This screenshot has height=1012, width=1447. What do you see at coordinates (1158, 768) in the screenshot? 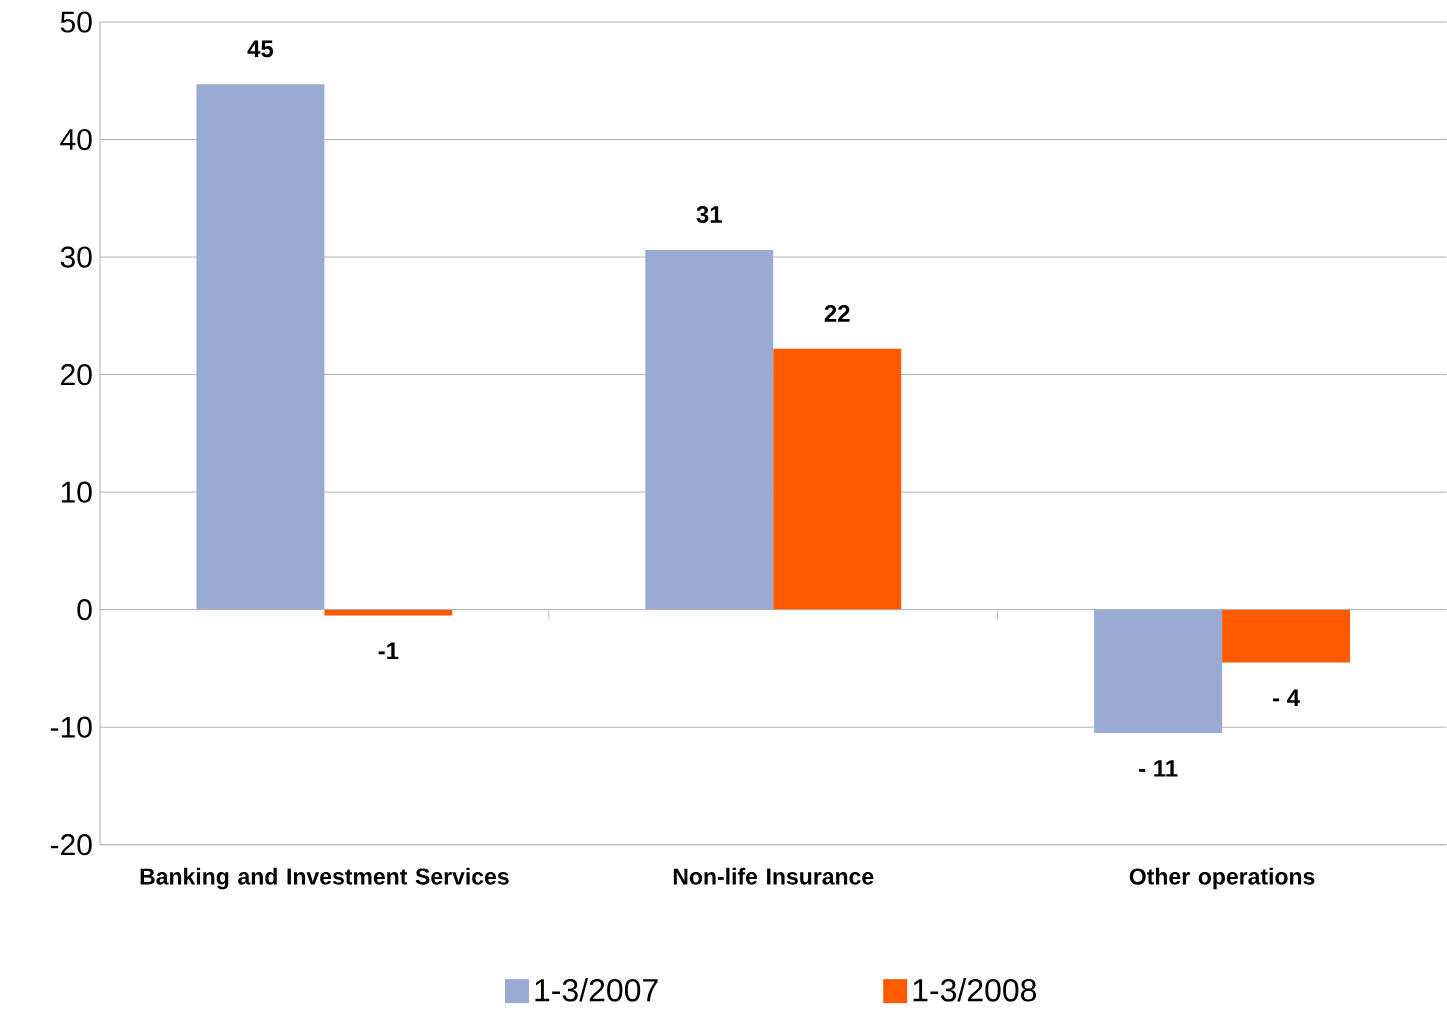
I see `data-label: - 11` at bounding box center [1158, 768].